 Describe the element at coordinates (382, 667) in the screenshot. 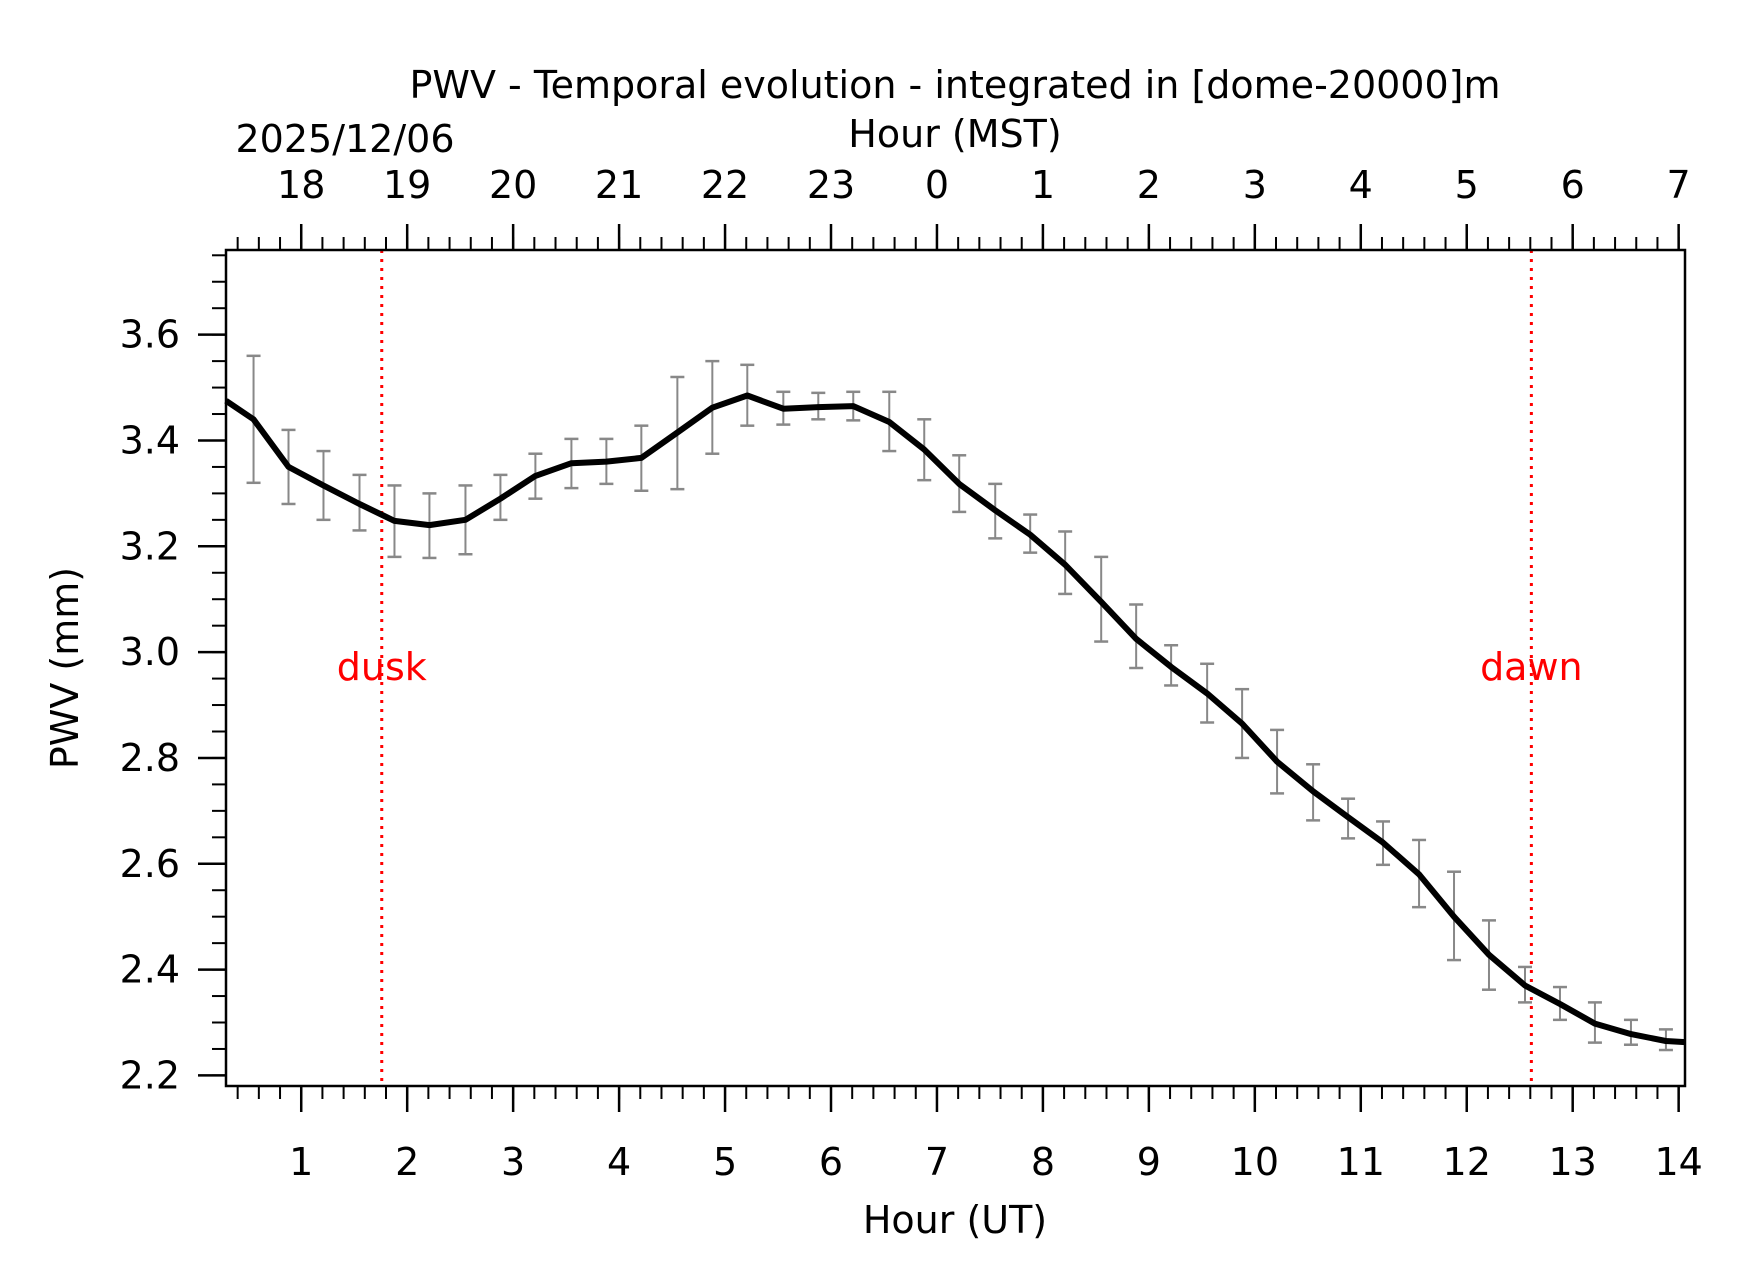

I see `dusk-label: dusk` at that location.